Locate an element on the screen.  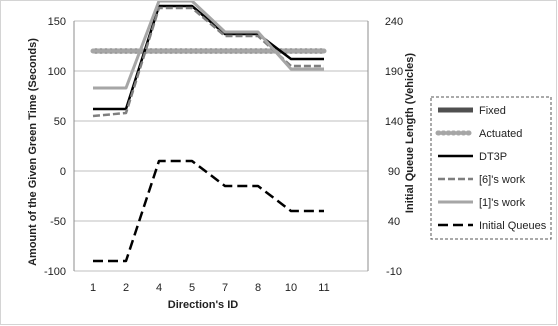
left-tick-label: -100 is located at coordinates (55, 272).